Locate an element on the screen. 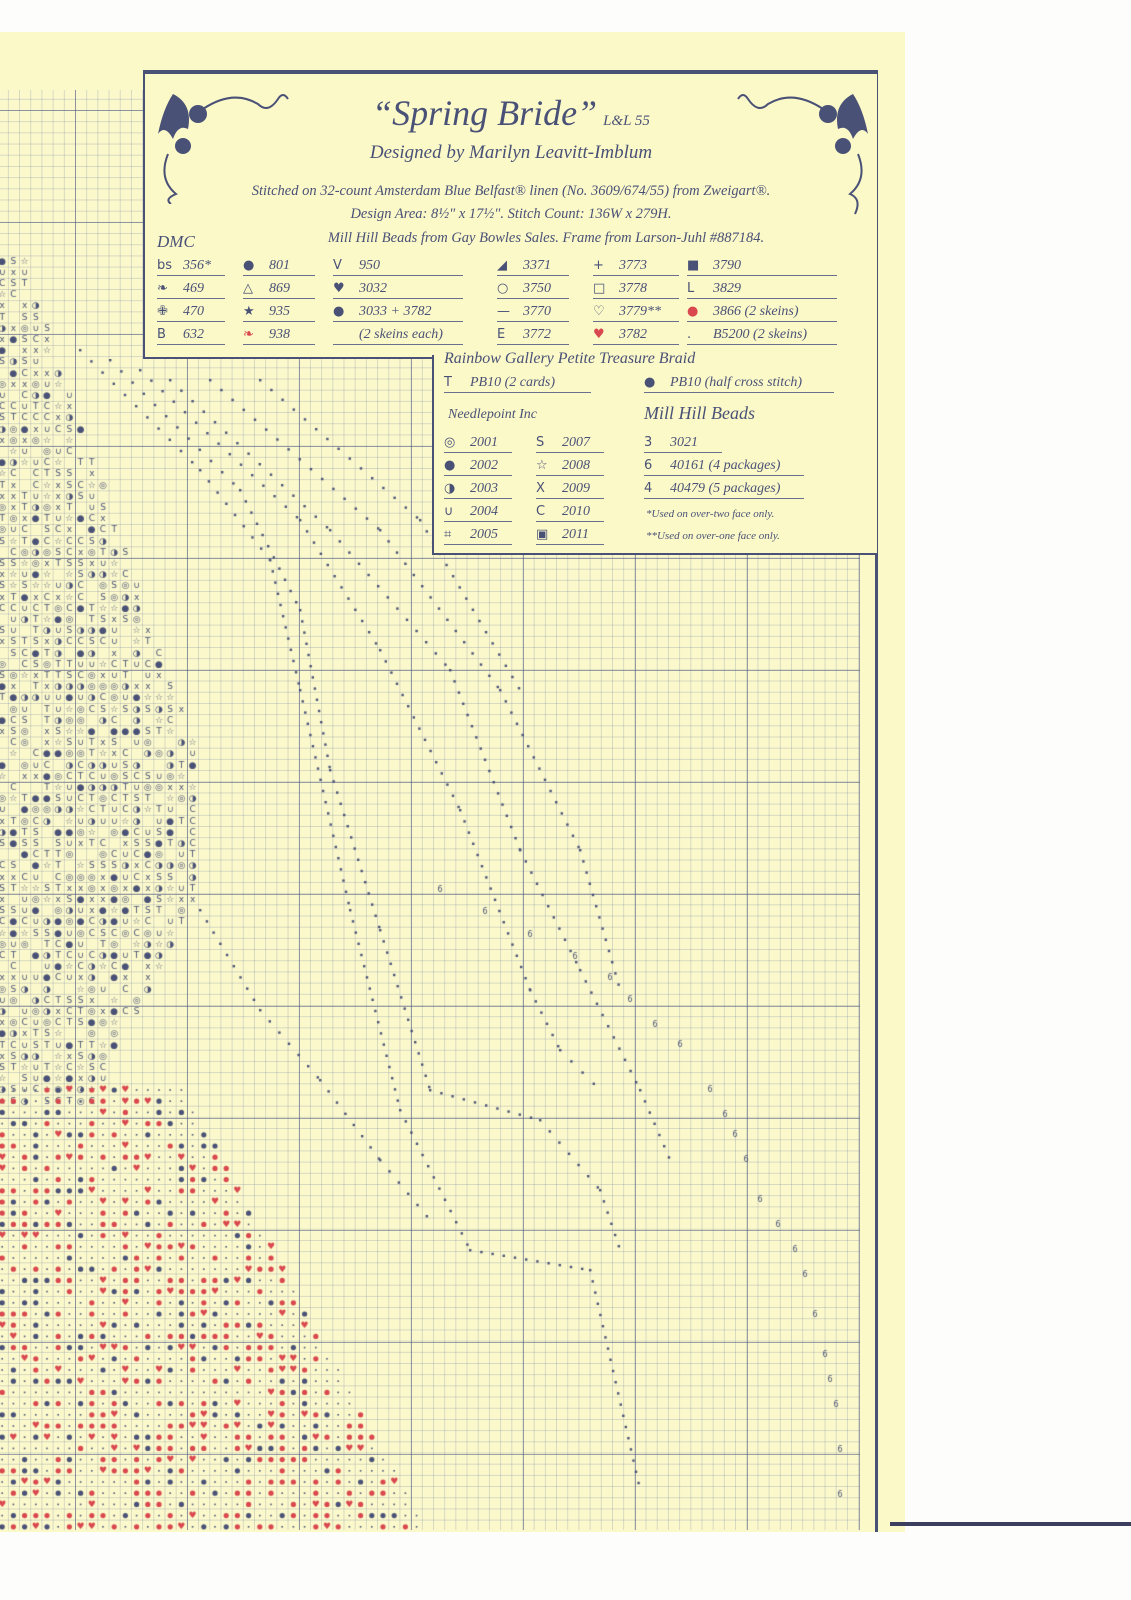  legend-entry: ▣ 2011 is located at coordinates (570, 534).